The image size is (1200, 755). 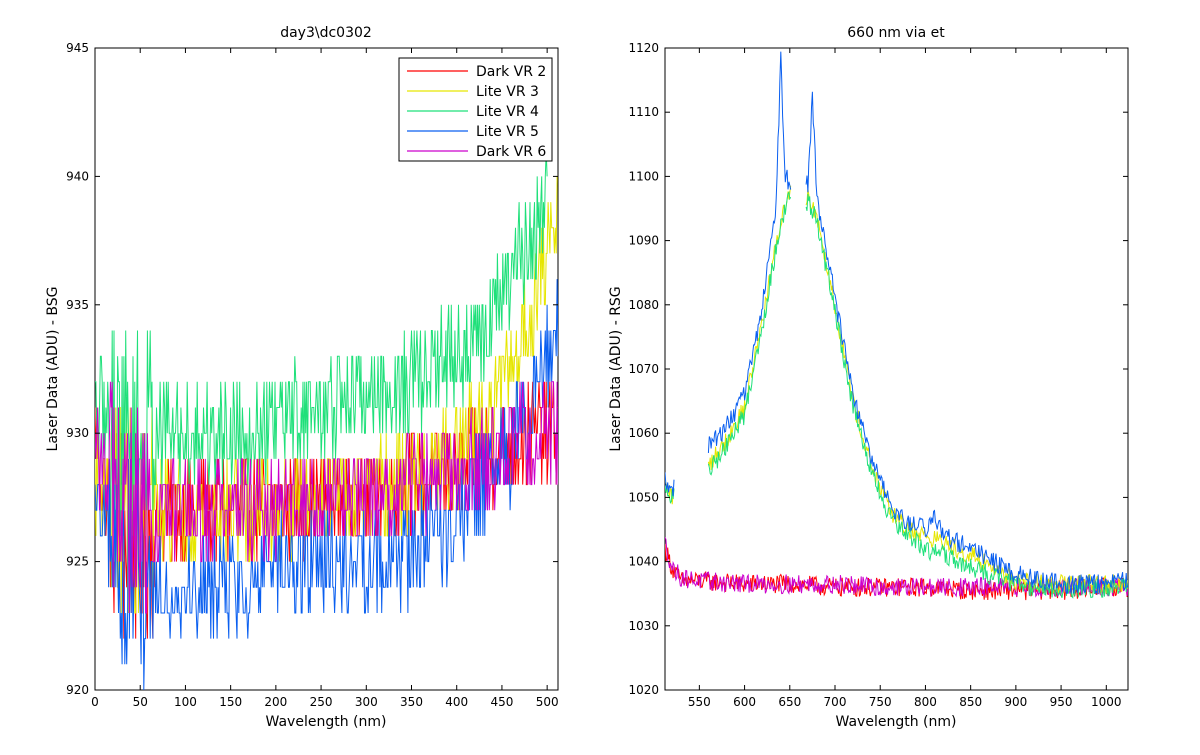 What do you see at coordinates (230, 702) in the screenshot?
I see `left-x-tick-label: 150` at bounding box center [230, 702].